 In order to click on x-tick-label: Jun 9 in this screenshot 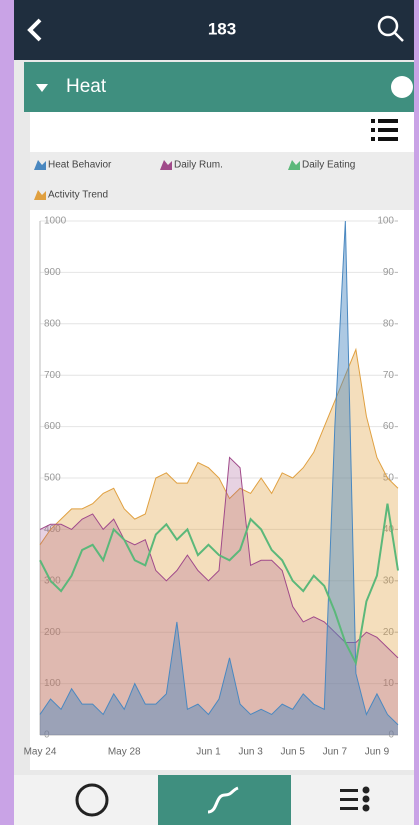, I will do `click(377, 752)`.